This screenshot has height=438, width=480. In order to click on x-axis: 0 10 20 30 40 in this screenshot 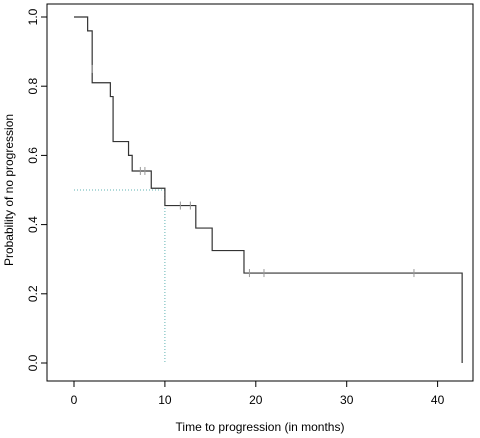, I will do `click(258, 393)`.